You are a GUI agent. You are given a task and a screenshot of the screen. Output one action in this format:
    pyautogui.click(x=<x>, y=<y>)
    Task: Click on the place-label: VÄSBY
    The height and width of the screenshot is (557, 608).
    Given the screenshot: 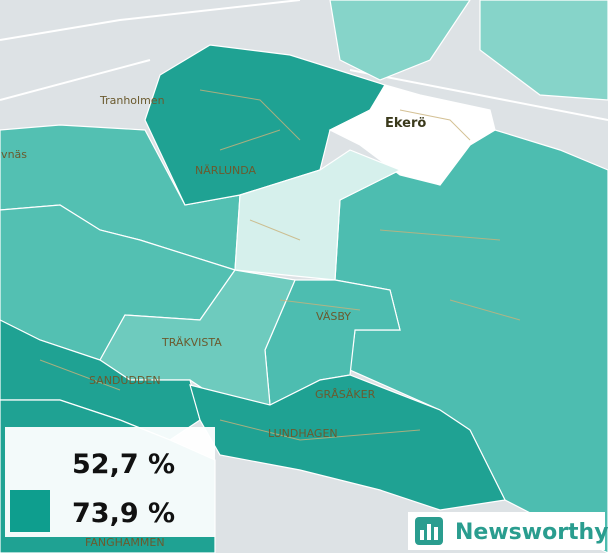 What is the action you would take?
    pyautogui.click(x=333, y=316)
    